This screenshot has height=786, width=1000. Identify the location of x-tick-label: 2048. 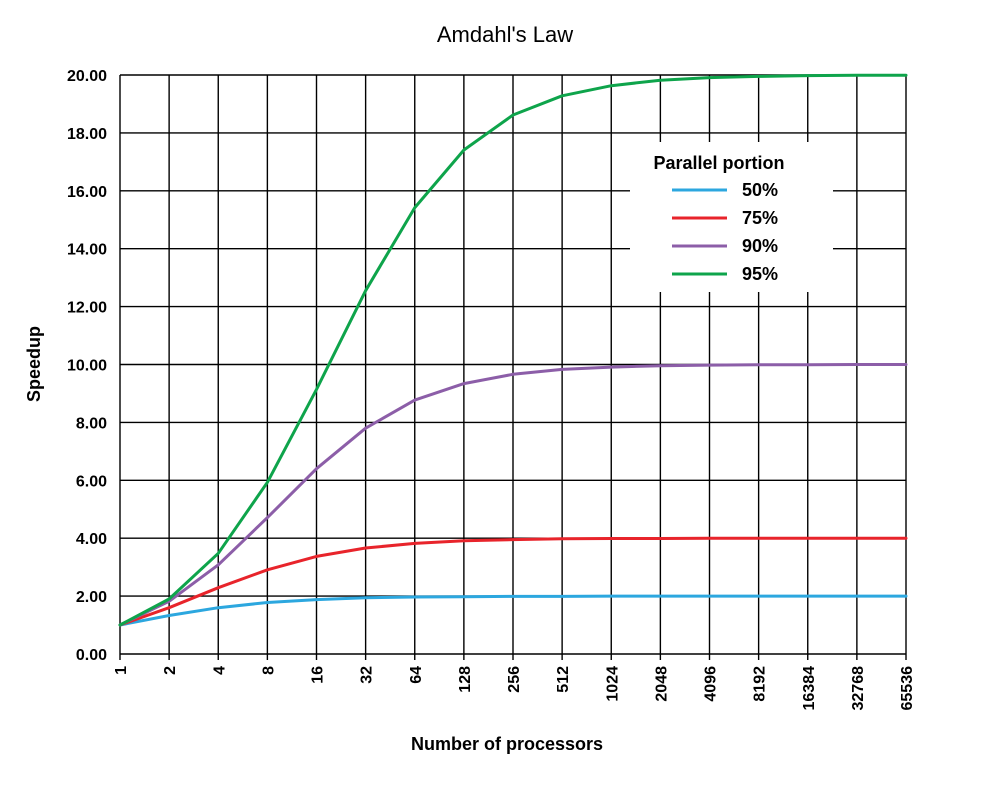
(661, 684).